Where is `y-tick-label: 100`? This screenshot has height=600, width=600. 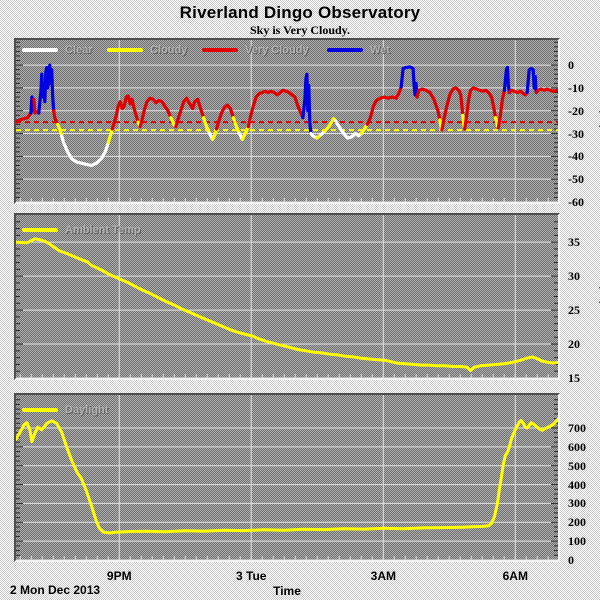
y-tick-label: 100 is located at coordinates (577, 541).